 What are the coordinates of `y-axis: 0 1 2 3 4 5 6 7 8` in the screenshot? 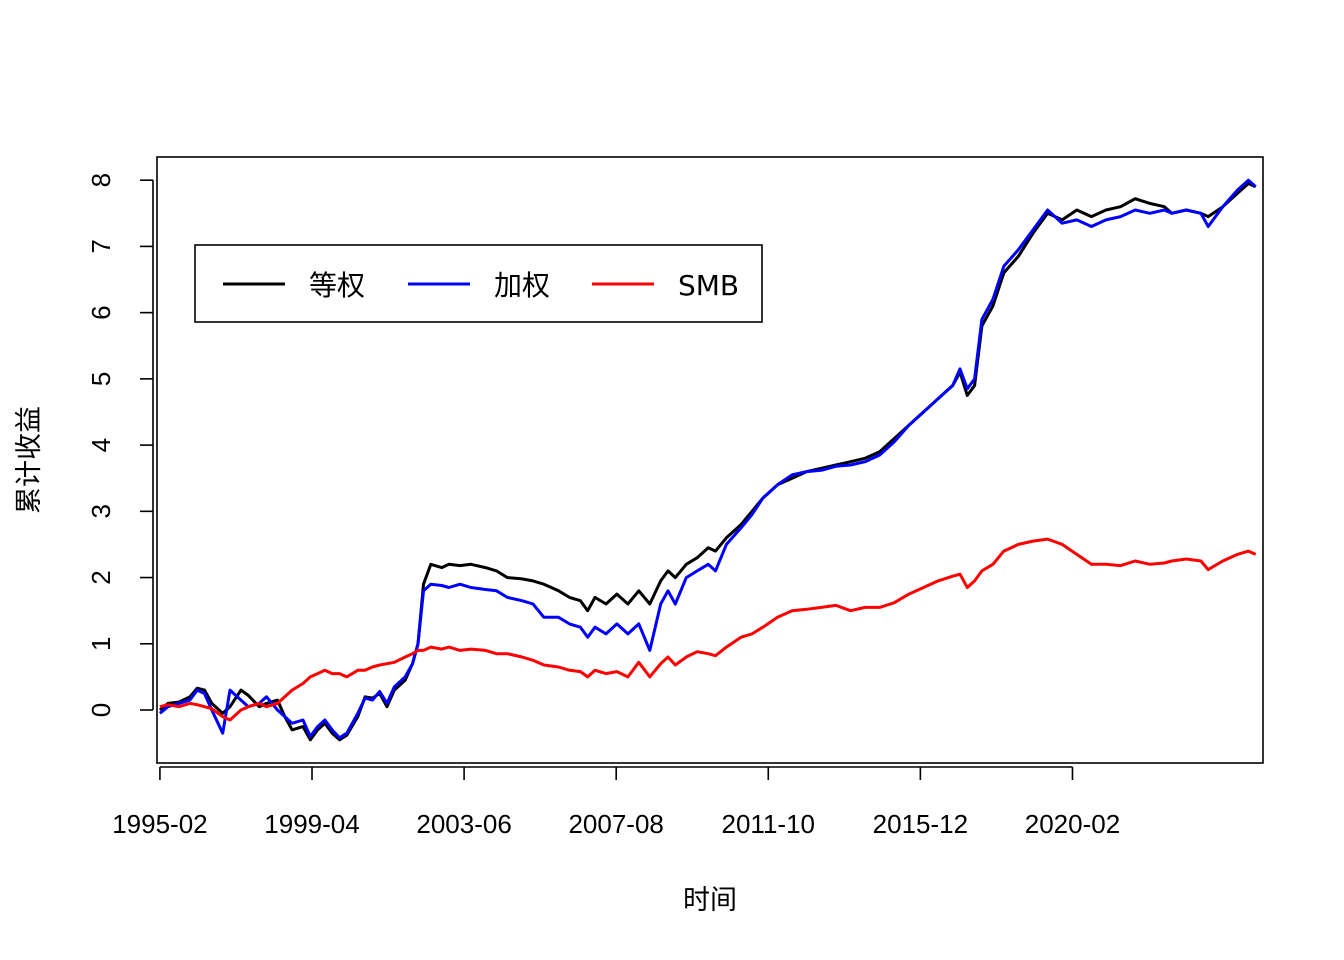 It's located at (120, 445).